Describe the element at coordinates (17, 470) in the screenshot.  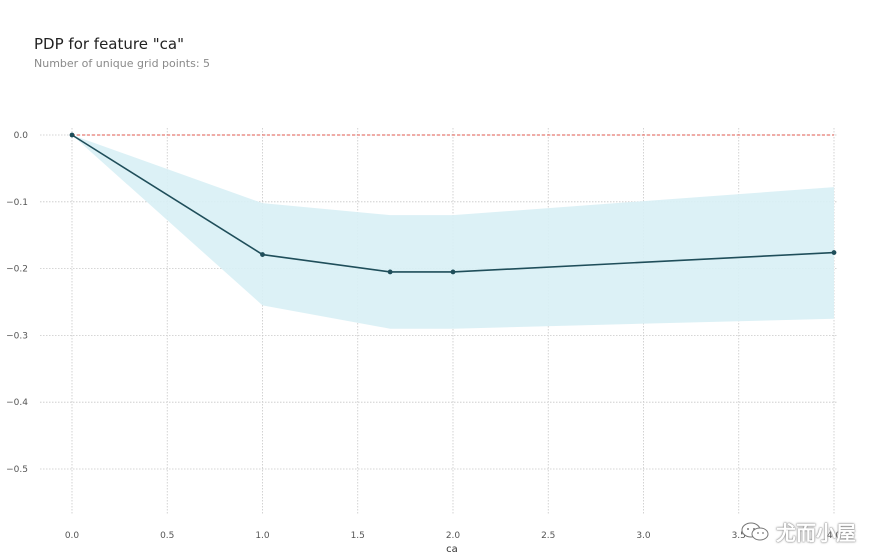
I see `y-tick-label: −0.5` at that location.